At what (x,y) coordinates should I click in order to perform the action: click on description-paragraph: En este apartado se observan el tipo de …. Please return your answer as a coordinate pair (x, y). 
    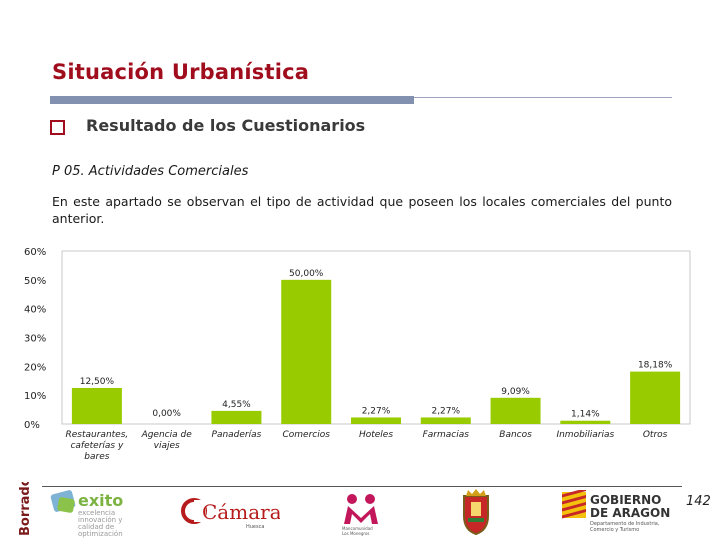
    Looking at the image, I should click on (362, 210).